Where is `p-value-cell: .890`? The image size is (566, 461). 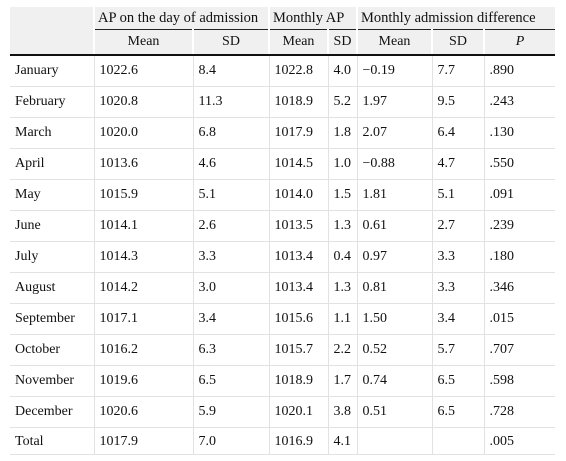 p-value-cell: .890 is located at coordinates (519, 71).